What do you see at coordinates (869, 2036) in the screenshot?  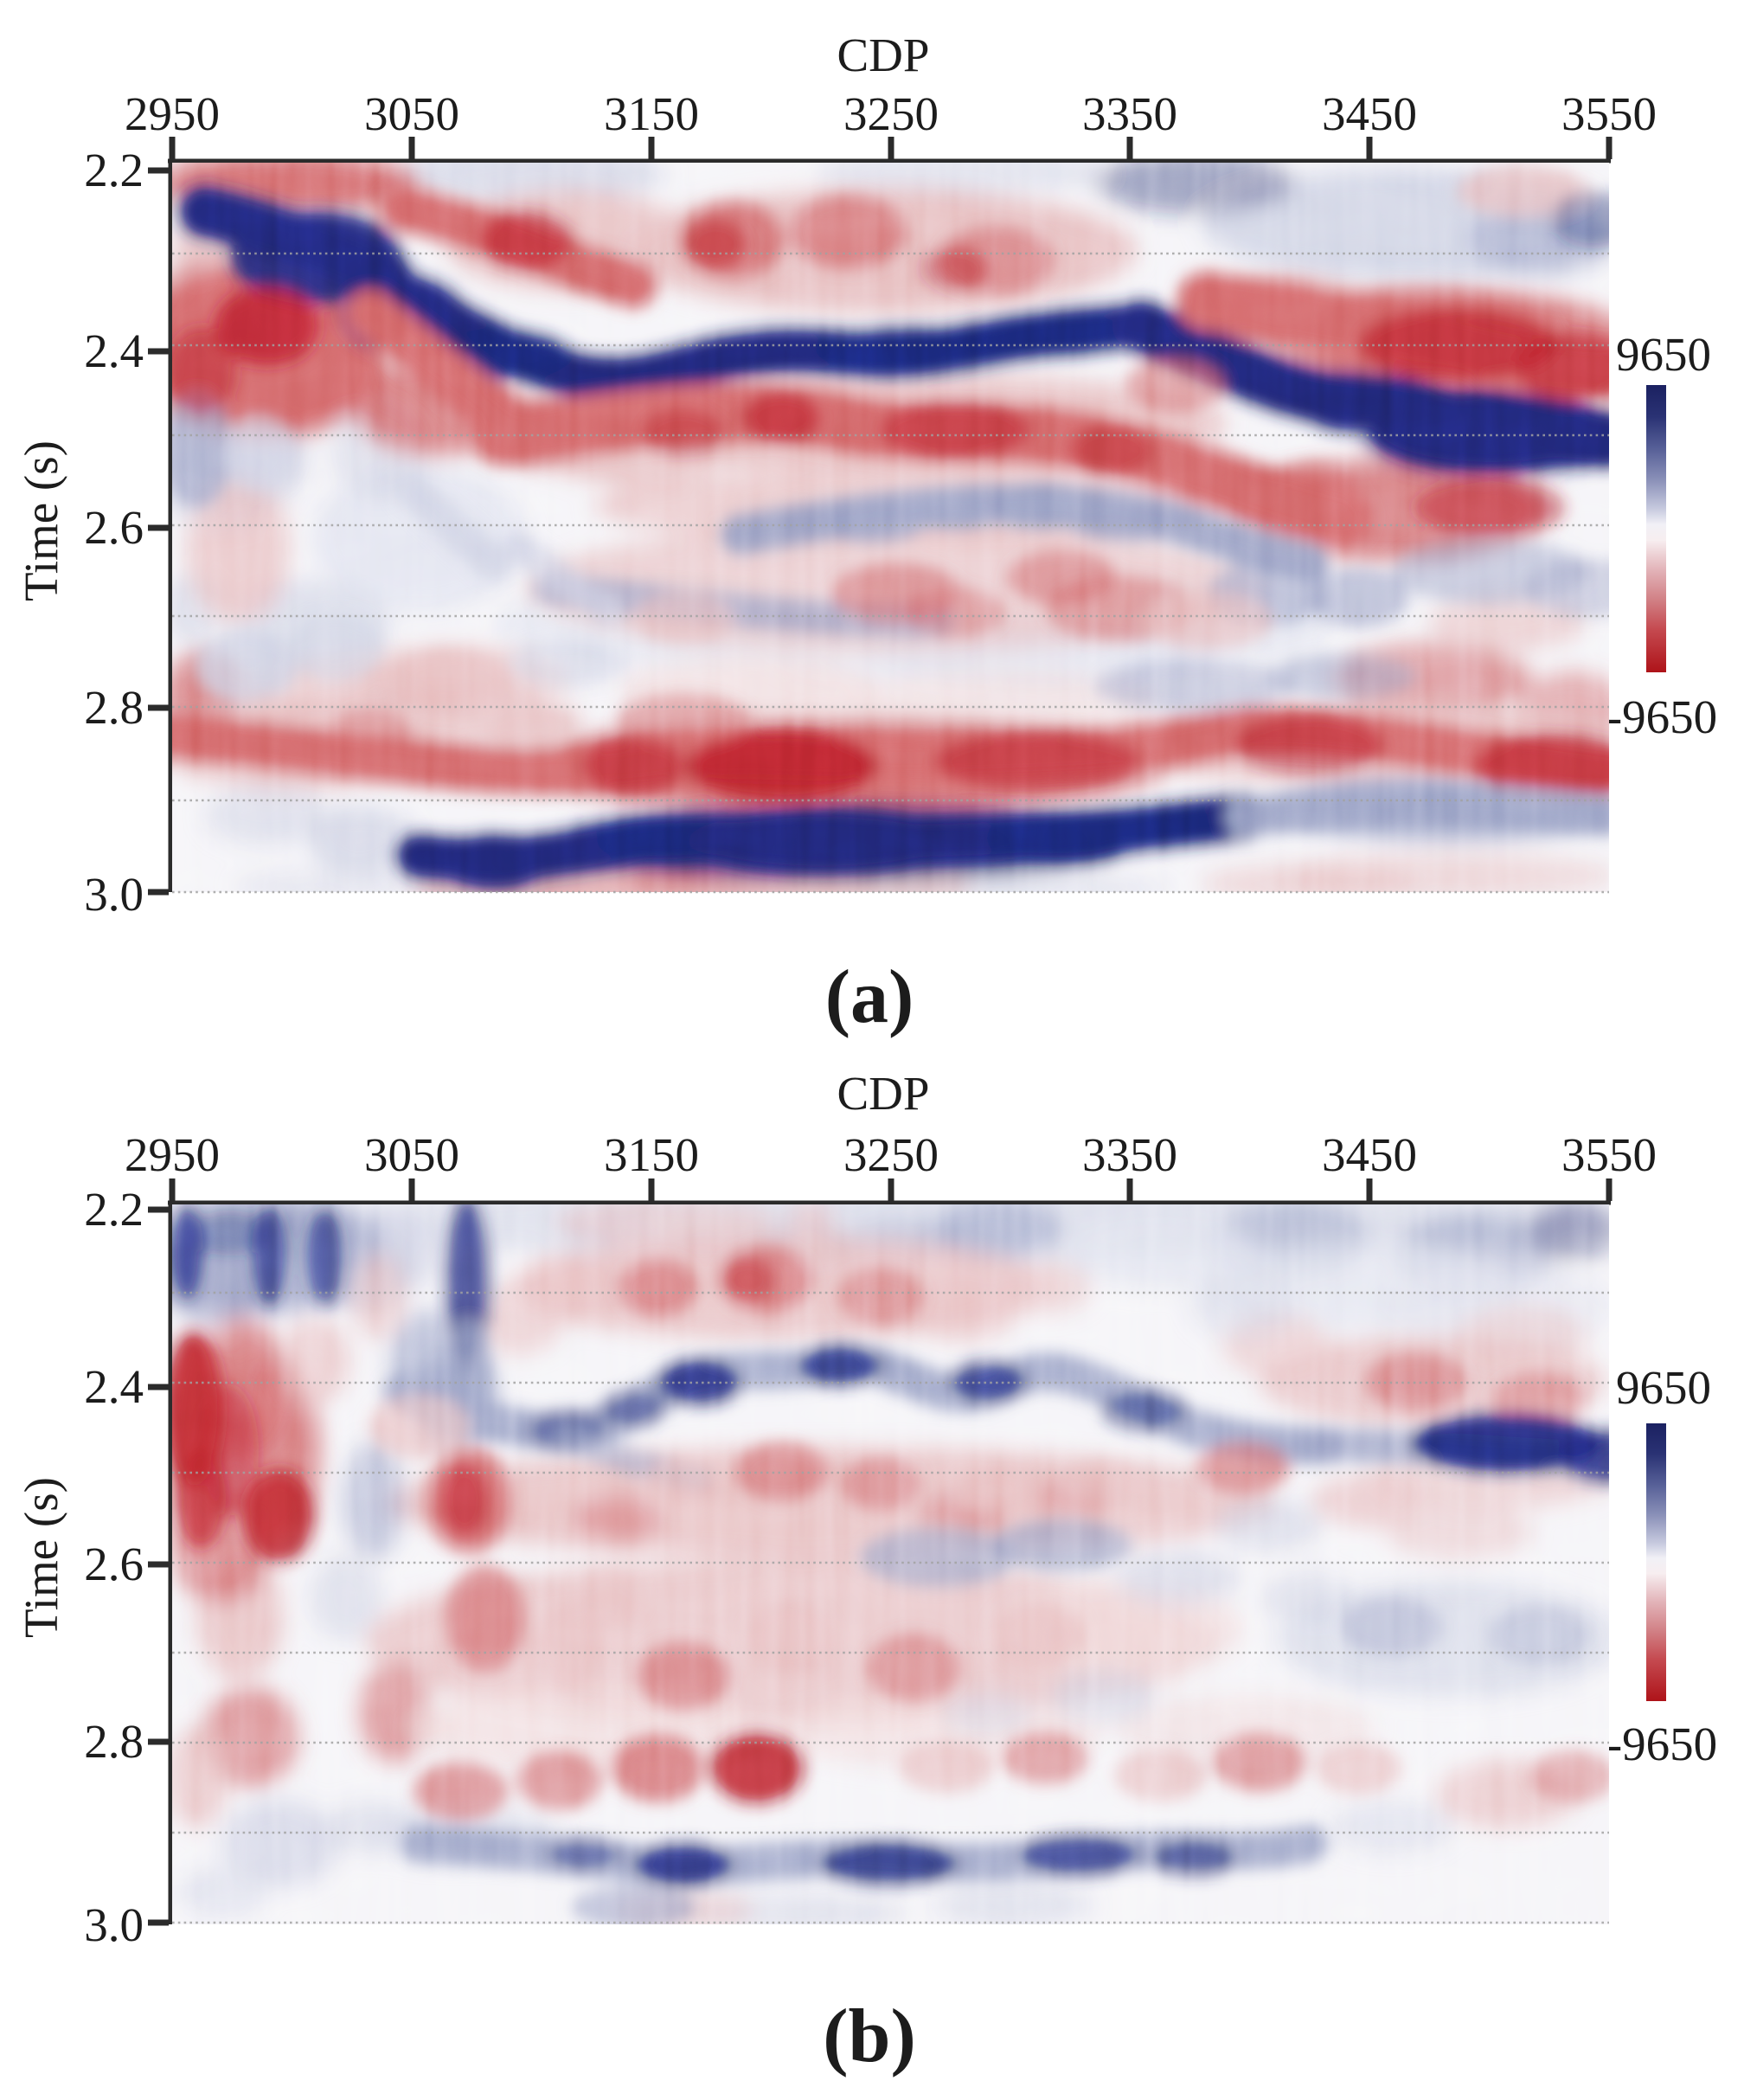 I see `svg-text: (b)` at bounding box center [869, 2036].